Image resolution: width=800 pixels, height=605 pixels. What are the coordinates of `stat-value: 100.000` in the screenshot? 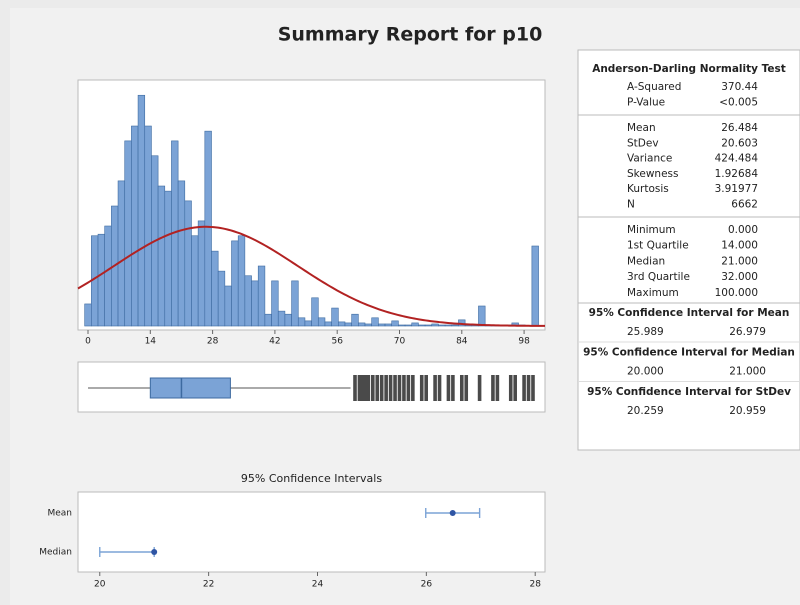 It's located at (736, 293).